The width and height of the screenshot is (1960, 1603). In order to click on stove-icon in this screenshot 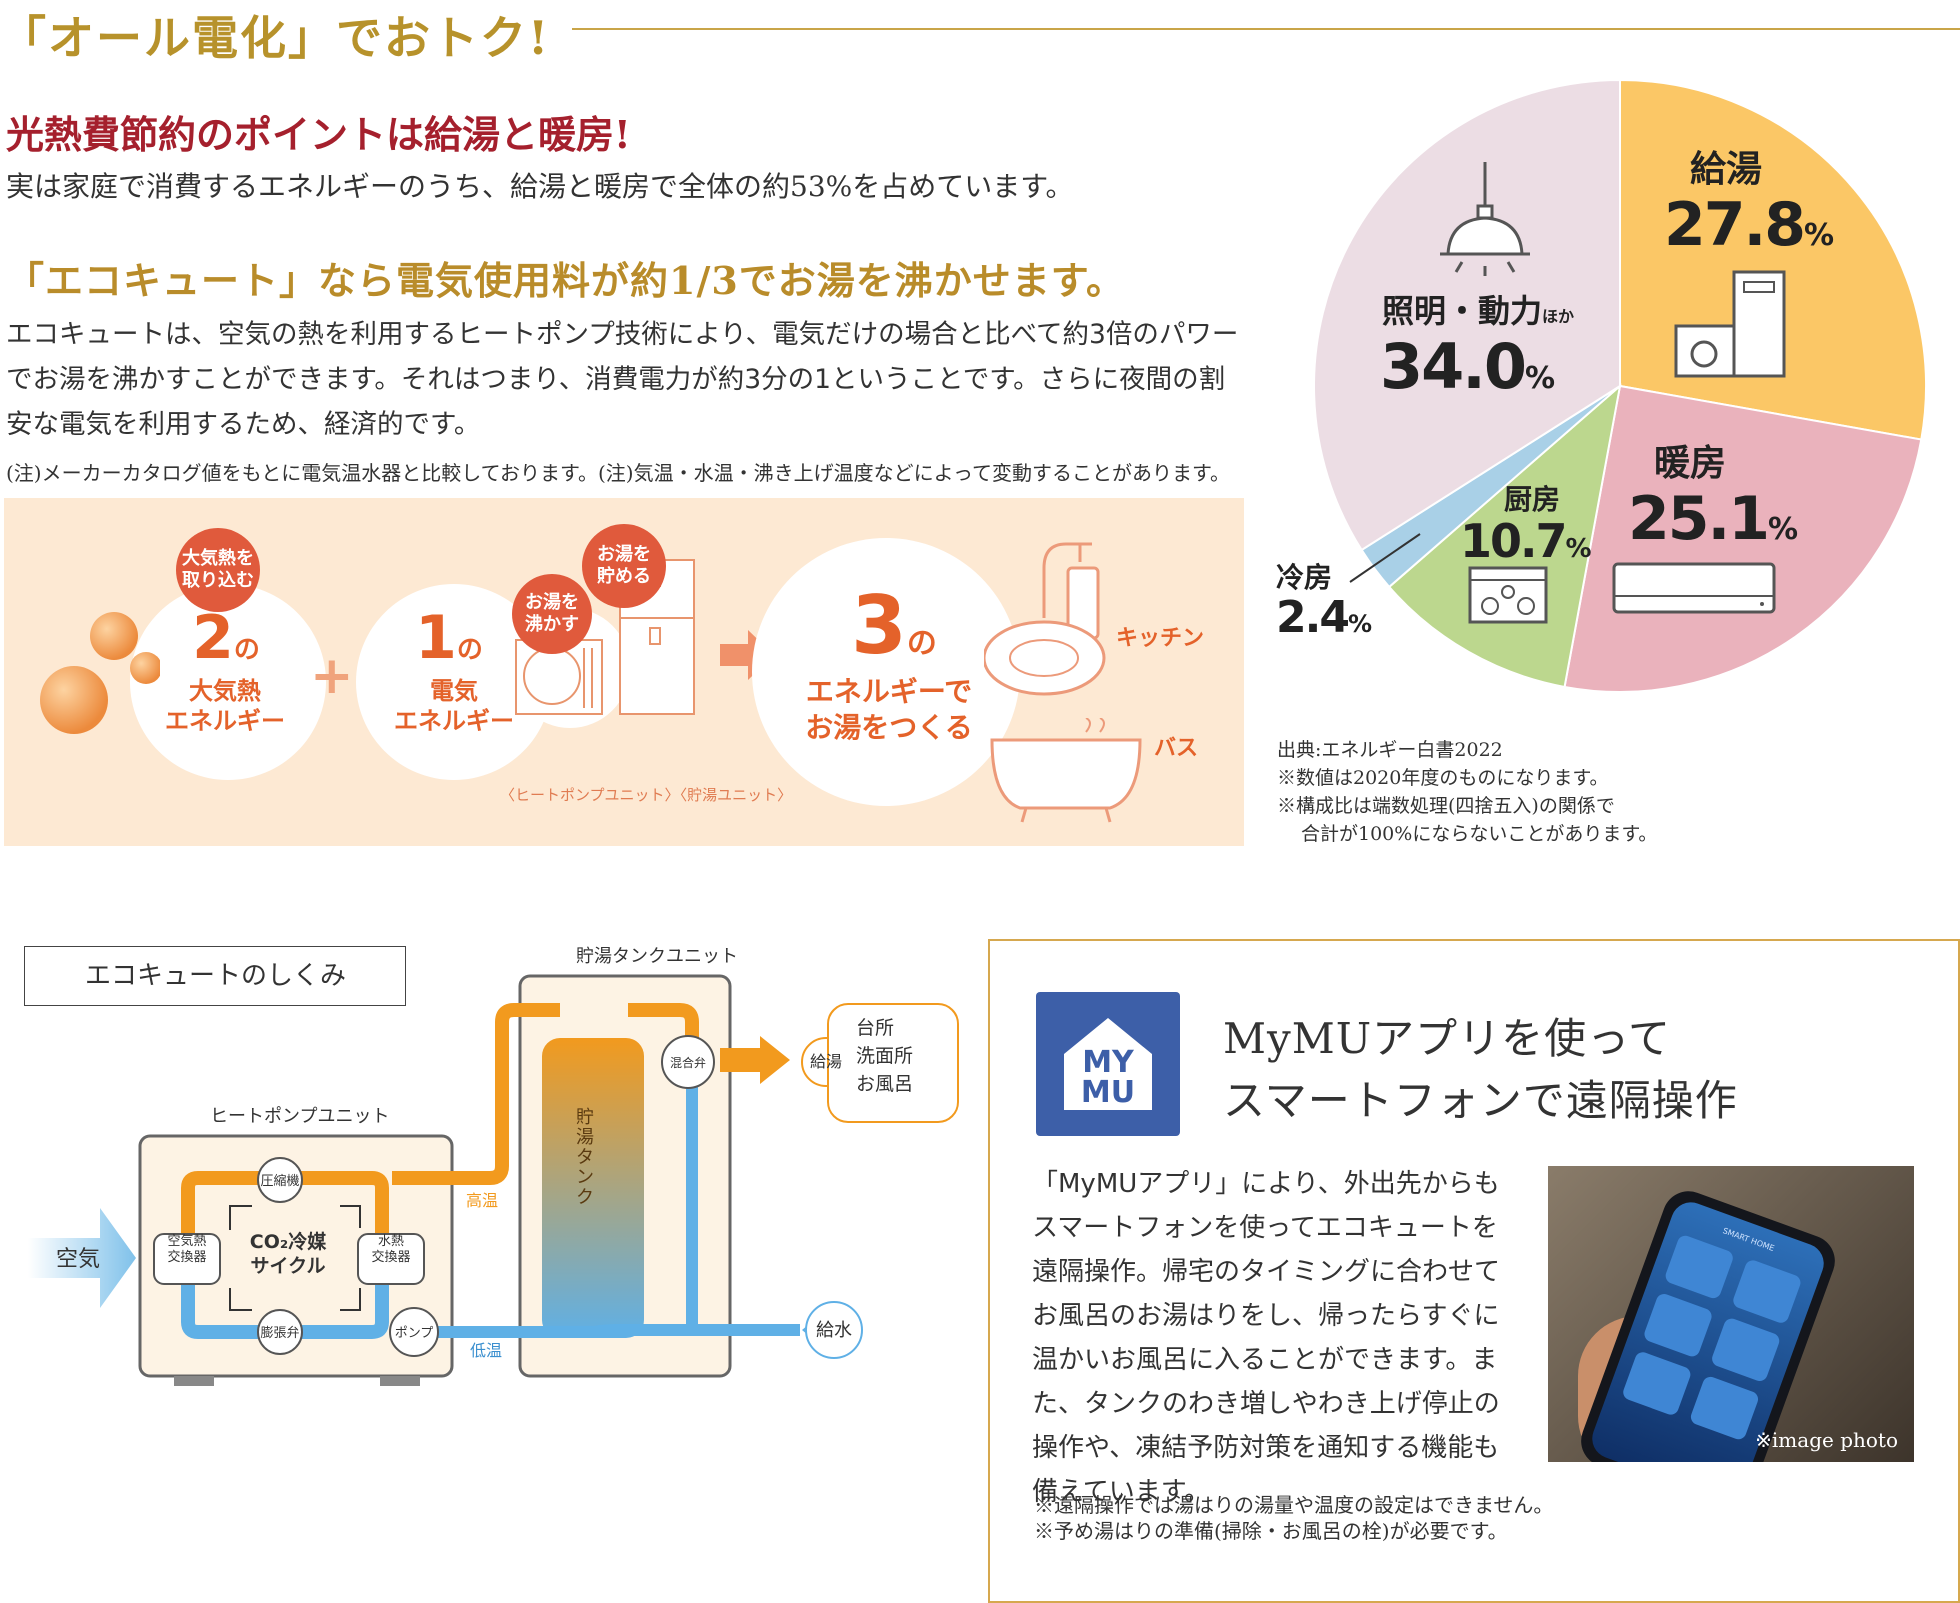, I will do `click(1508, 595)`.